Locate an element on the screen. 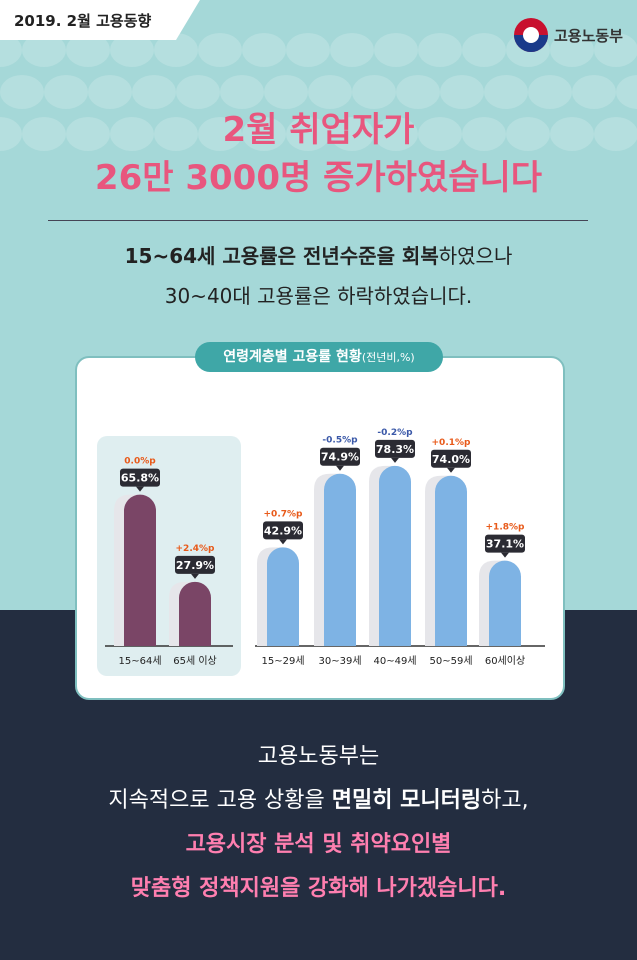 This screenshot has width=637, height=960. chart-title-suffix: (전년비,%) is located at coordinates (388, 357).